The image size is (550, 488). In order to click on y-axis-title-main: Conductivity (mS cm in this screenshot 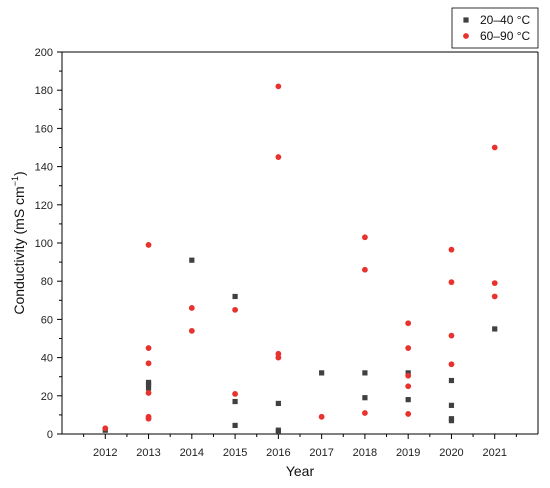, I will do `click(19, 250)`.